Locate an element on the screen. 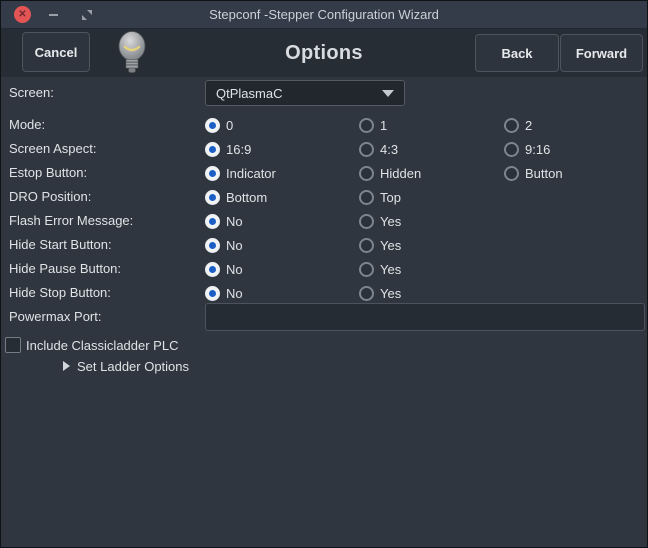 This screenshot has height=548, width=648. radio-option: 0 is located at coordinates (219, 125).